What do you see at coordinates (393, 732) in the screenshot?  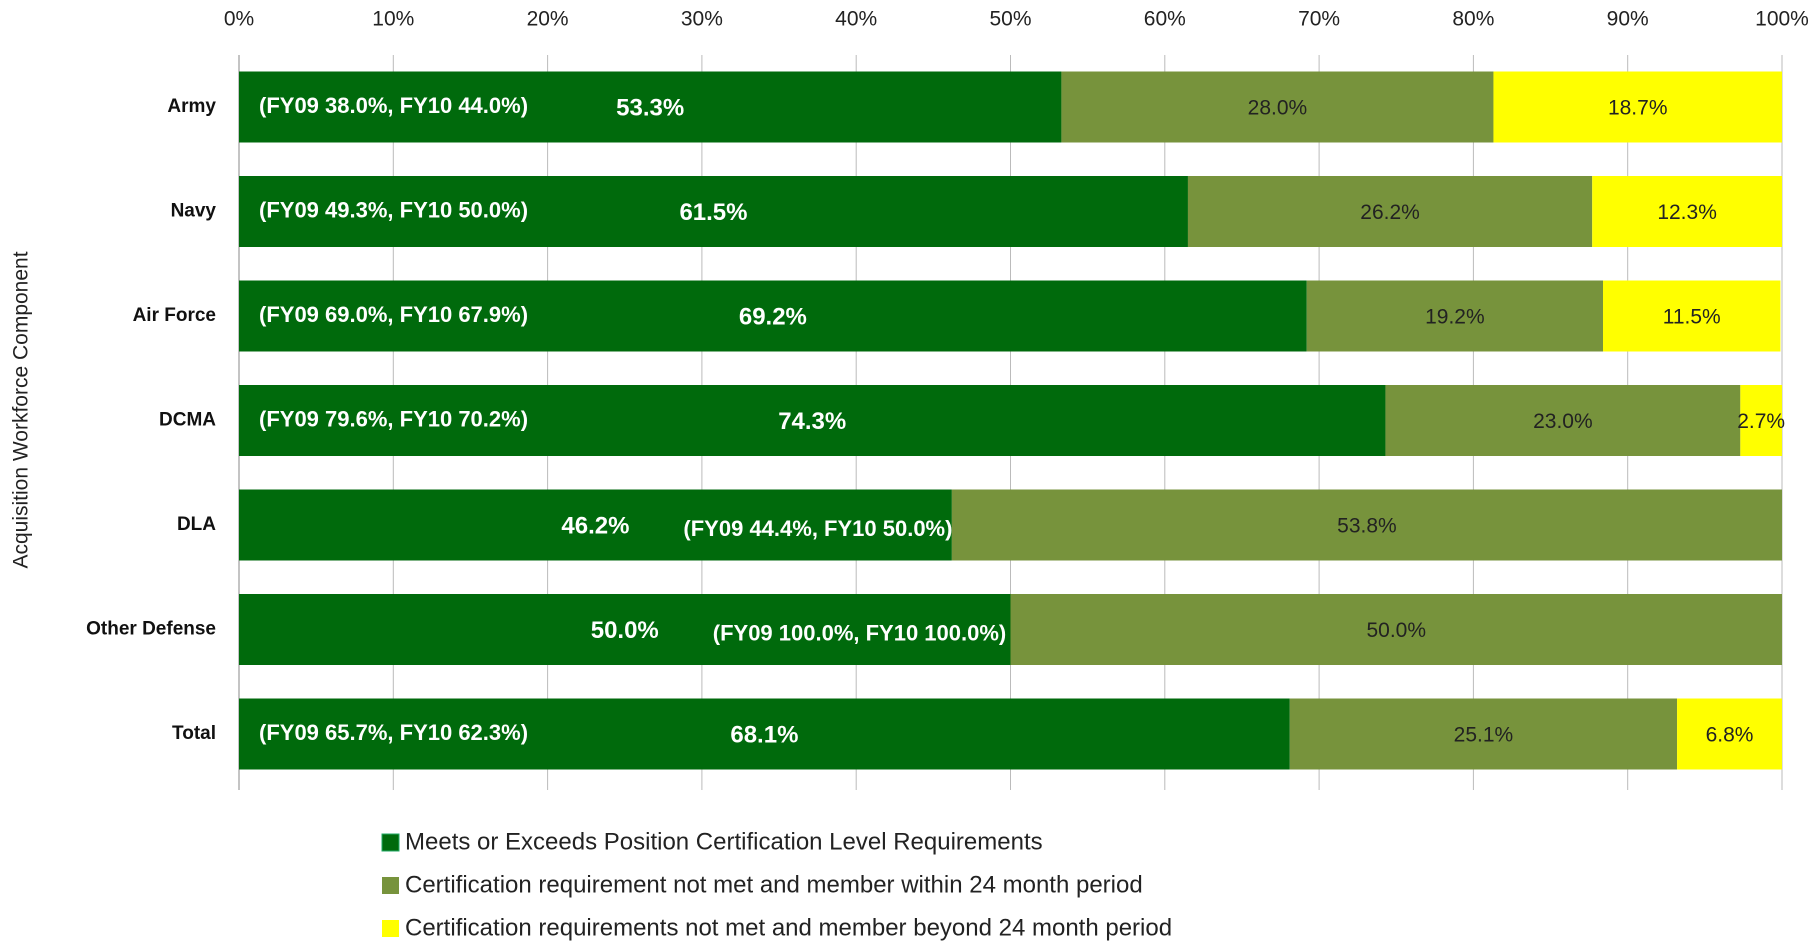 I see `annotation: (FY09 65.7%, FY10 62.3%)` at bounding box center [393, 732].